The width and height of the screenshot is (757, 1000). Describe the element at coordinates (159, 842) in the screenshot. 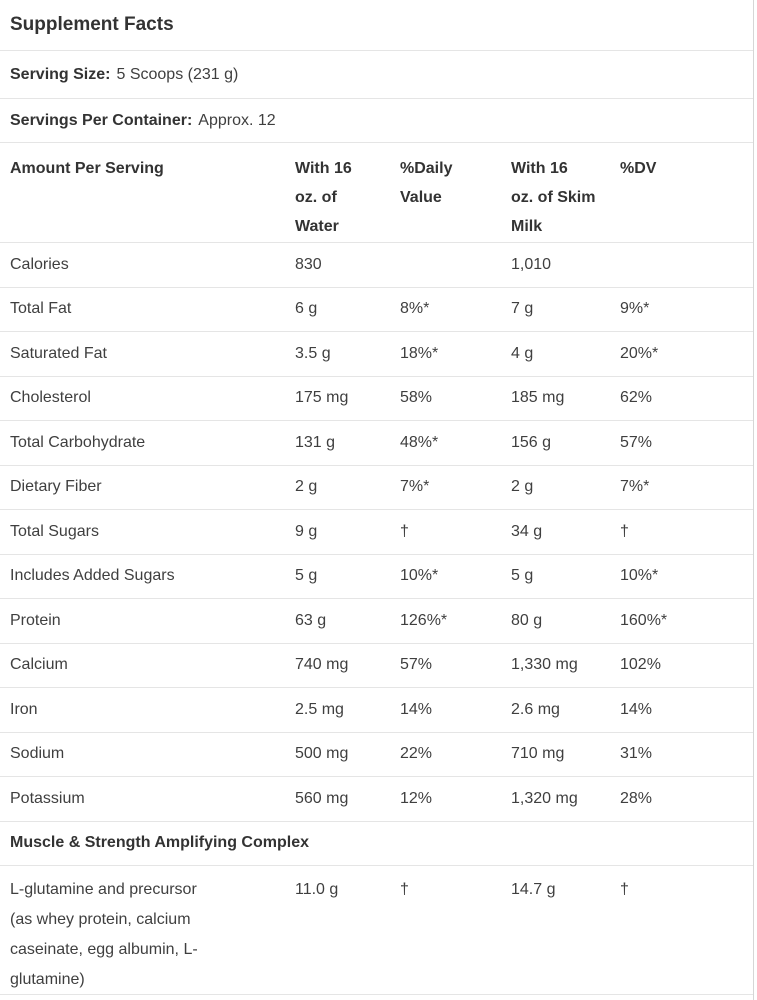

I see `section-title: Muscle & Strength Amplifying Complex` at that location.